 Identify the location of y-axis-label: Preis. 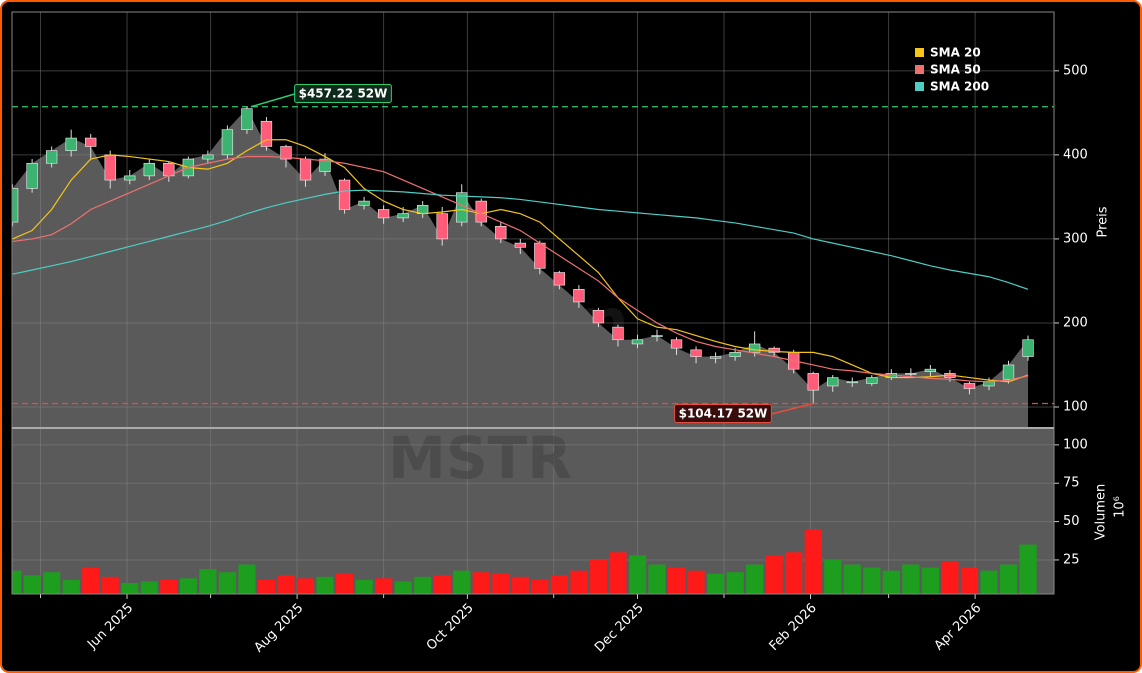
(1103, 221).